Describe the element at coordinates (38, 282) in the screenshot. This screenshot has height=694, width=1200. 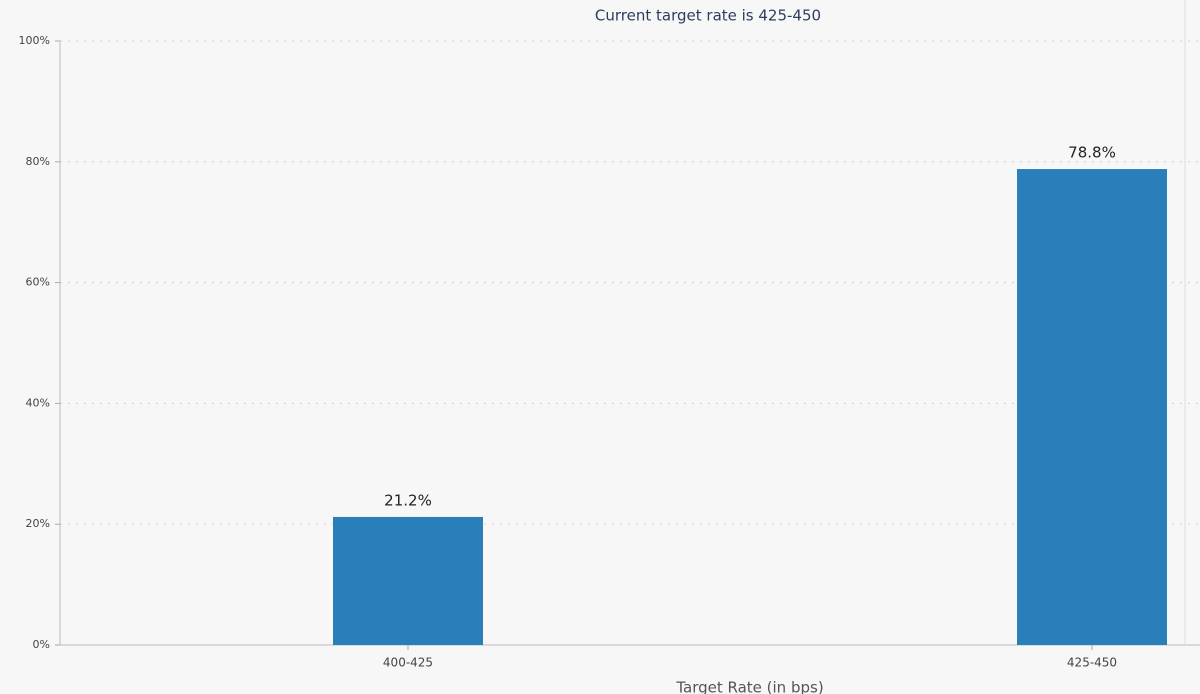
I see `y-tick-label: 60%` at that location.